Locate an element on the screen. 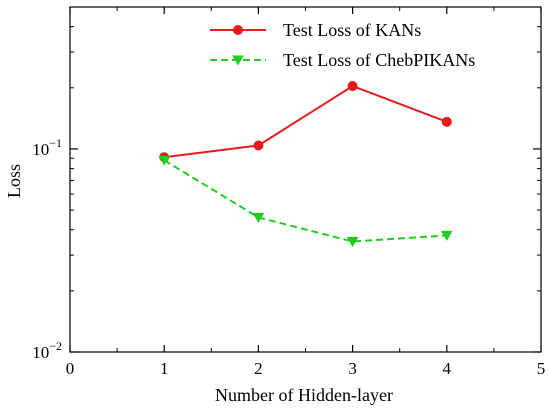  legend-label-1: Test Loss of KANs is located at coordinates (352, 30).